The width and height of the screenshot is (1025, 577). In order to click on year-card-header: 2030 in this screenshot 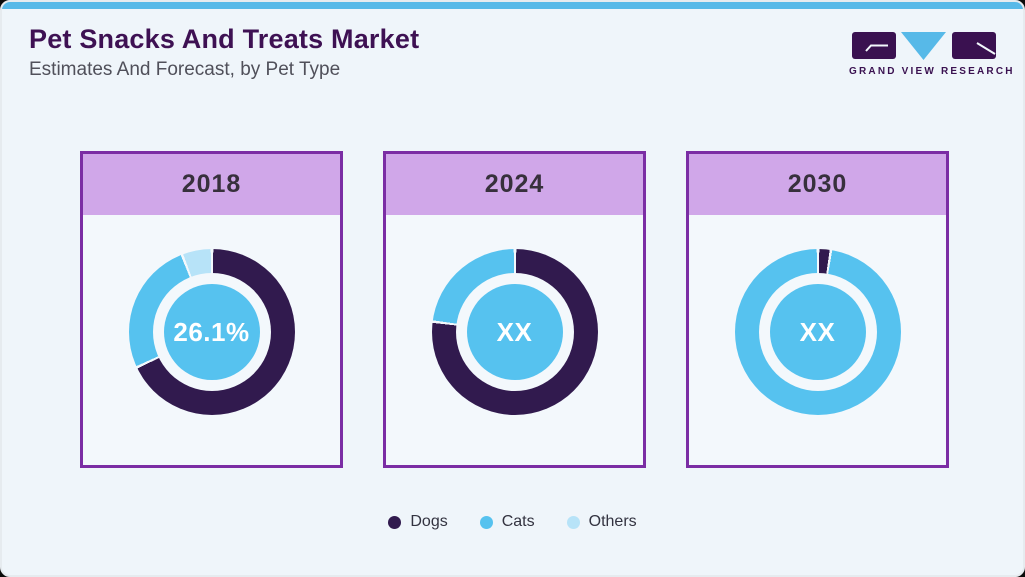, I will do `click(817, 184)`.